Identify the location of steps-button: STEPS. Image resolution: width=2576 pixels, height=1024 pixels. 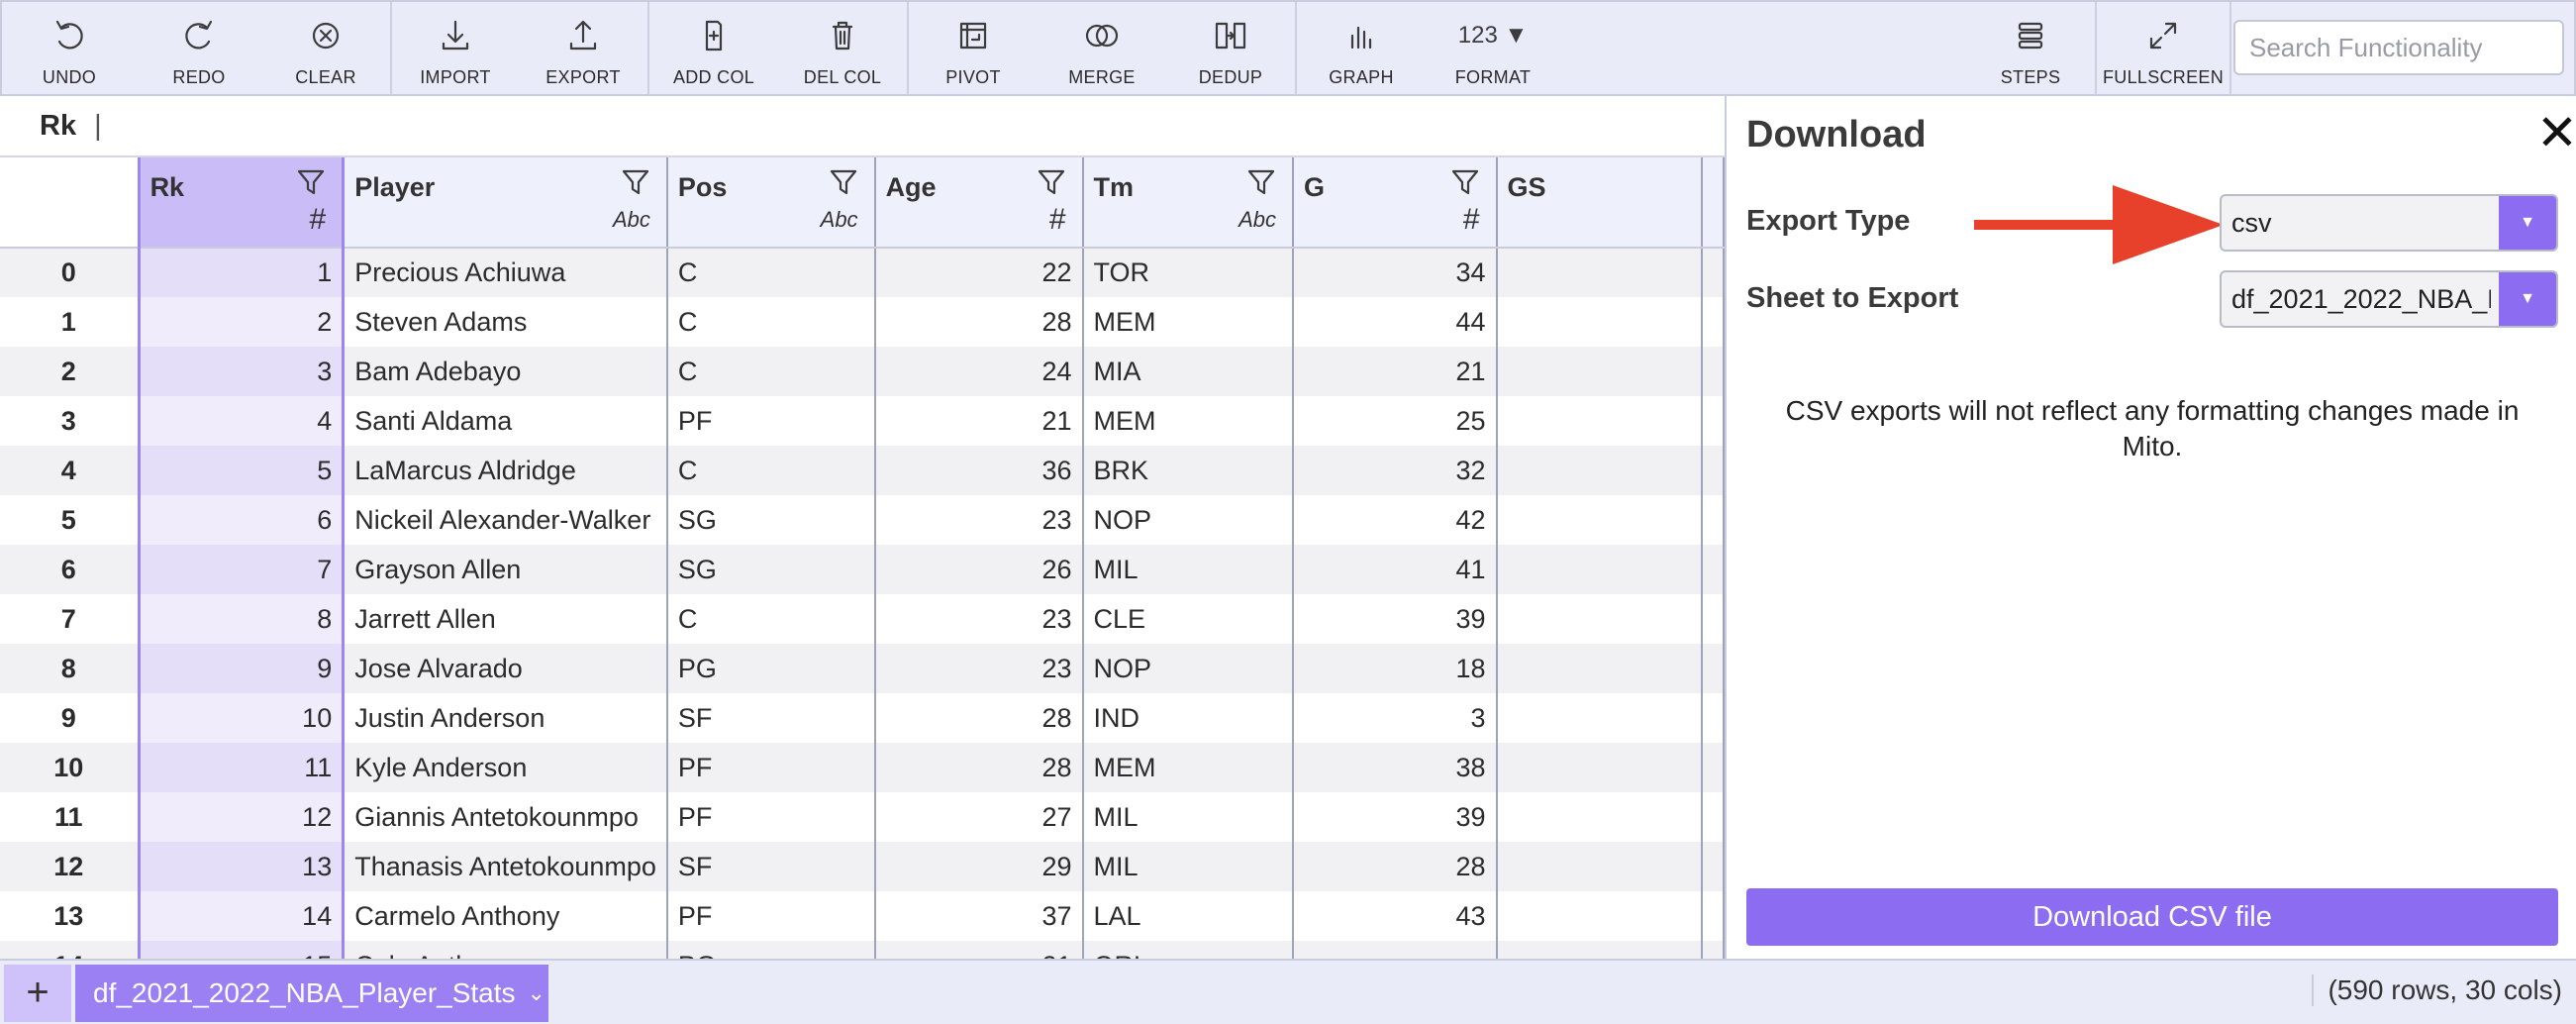
(2031, 48).